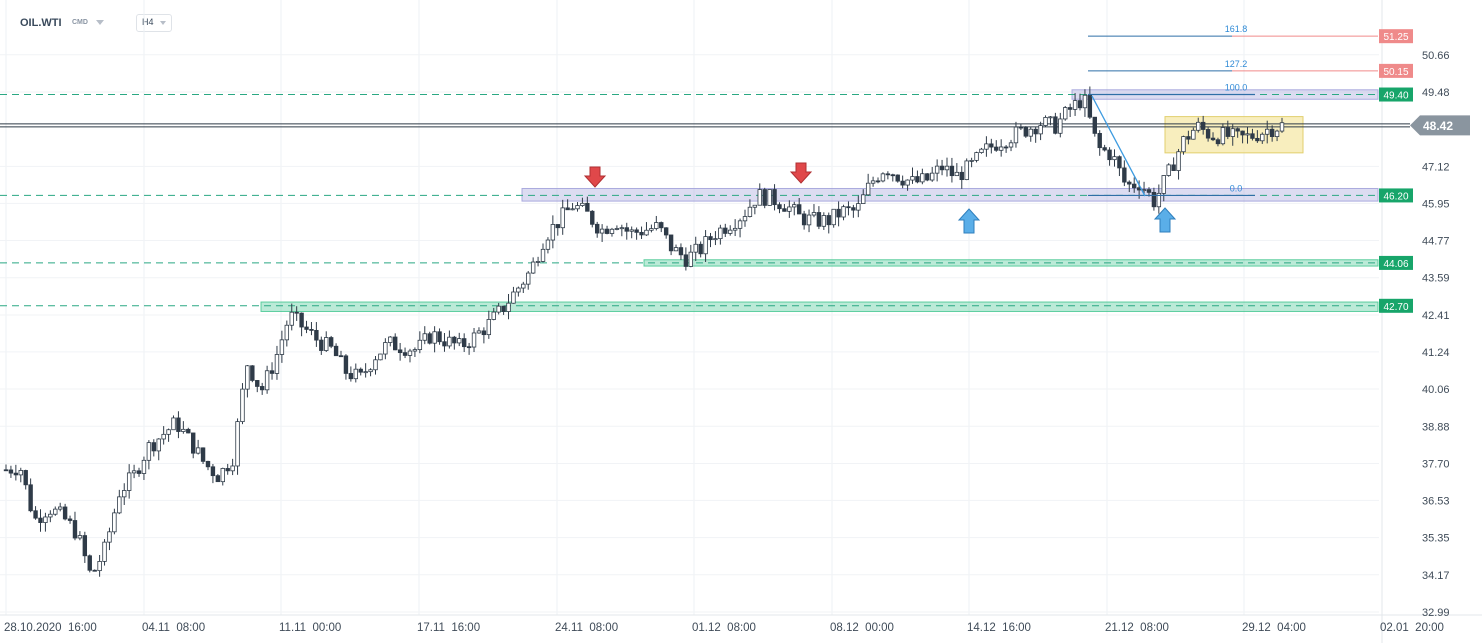 The image size is (1482, 643). Describe the element at coordinates (819, 306) in the screenshot. I see `support-zone-low` at that location.